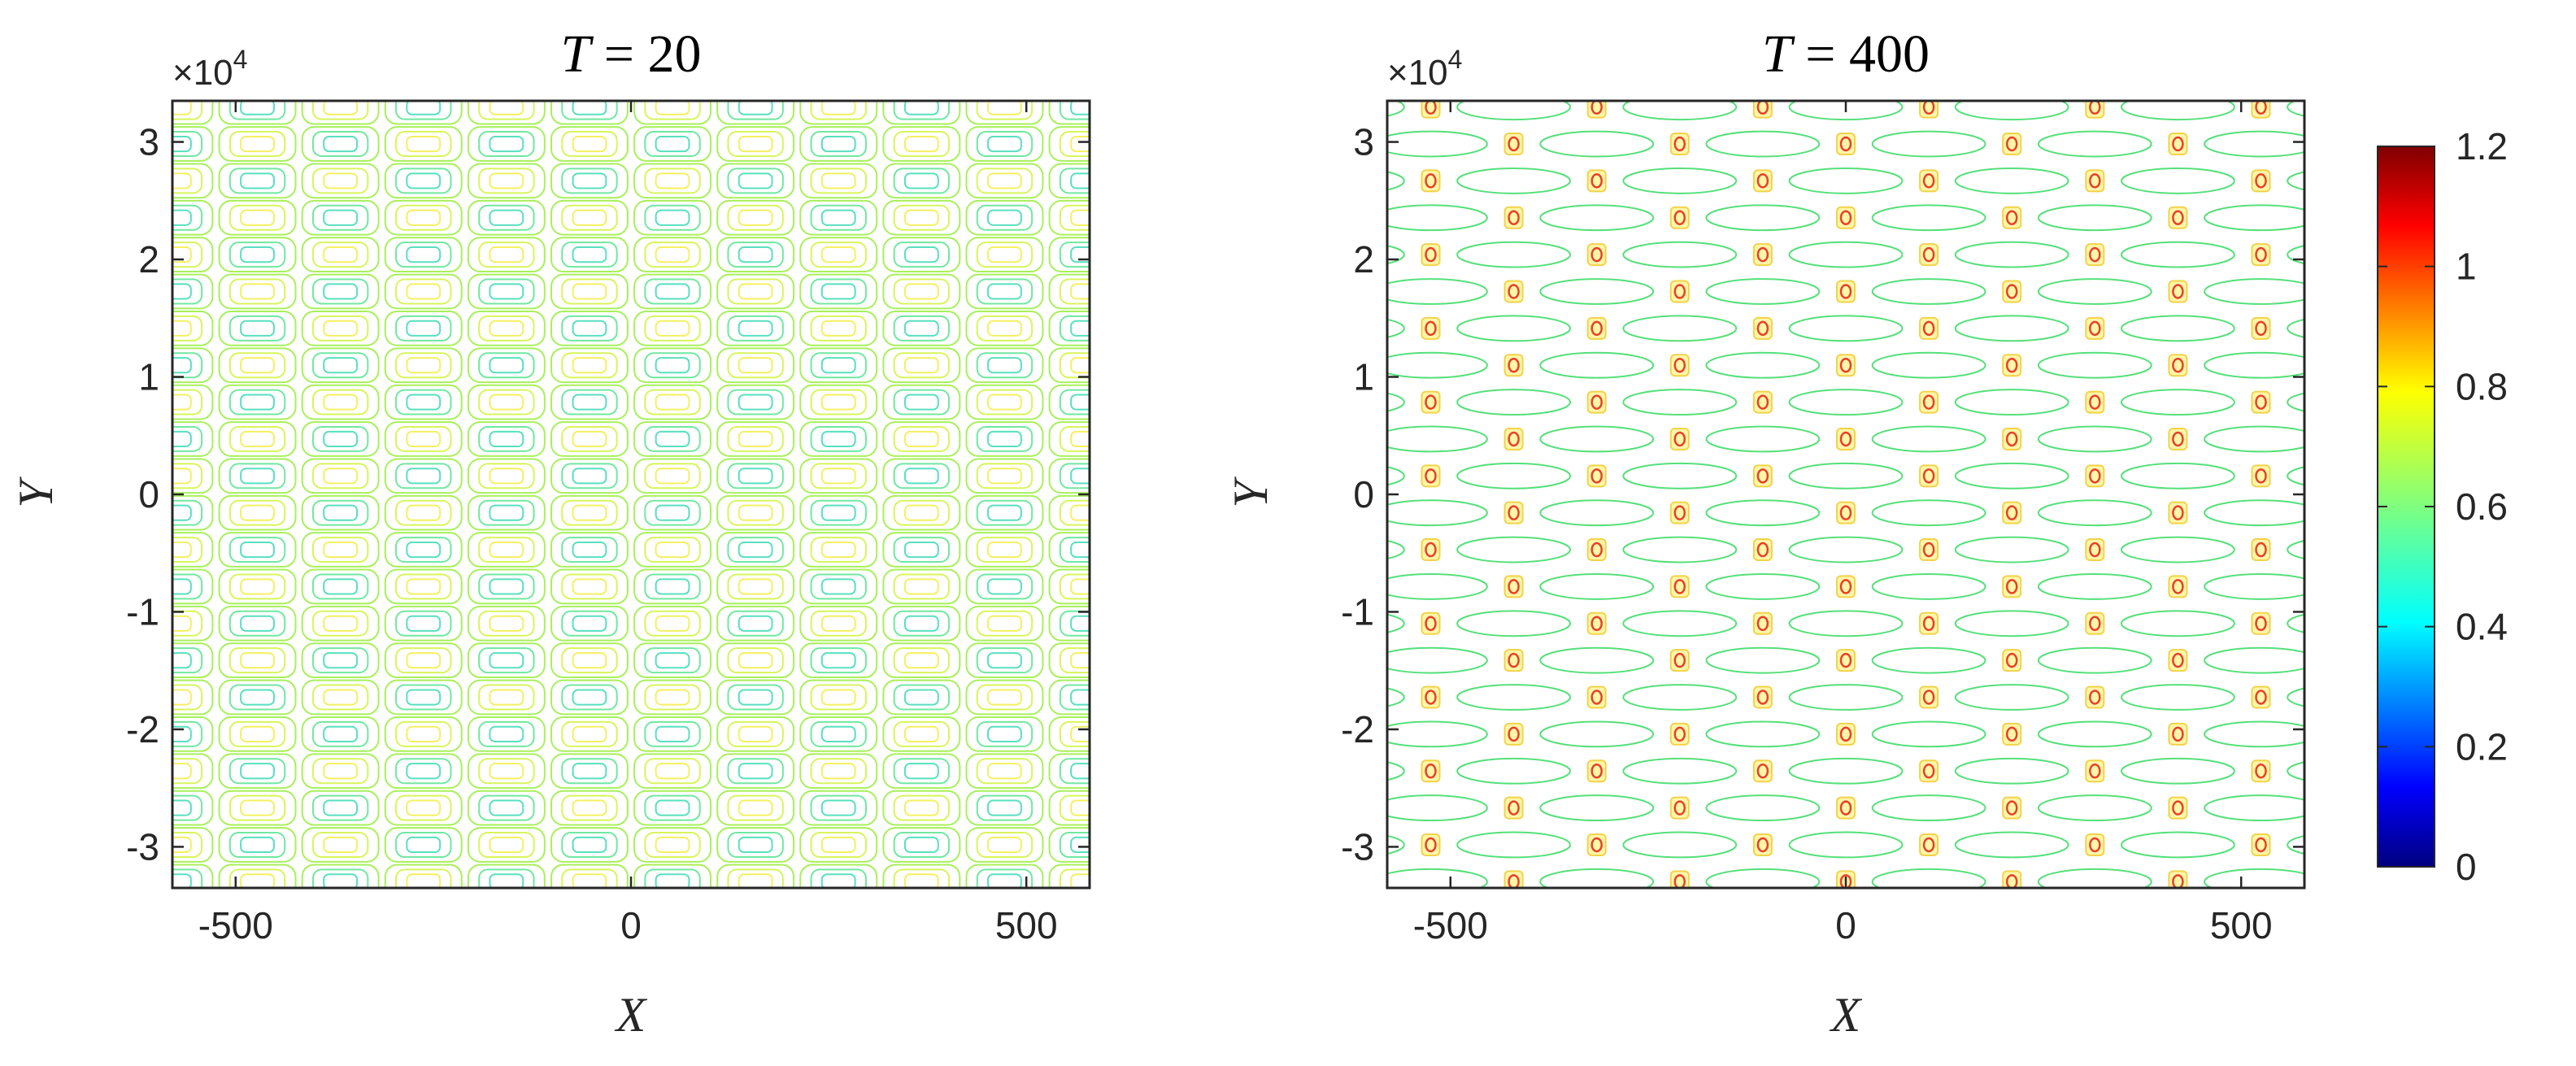 The width and height of the screenshot is (2576, 1066). What do you see at coordinates (1357, 611) in the screenshot?
I see `y-tick-label: -1` at bounding box center [1357, 611].